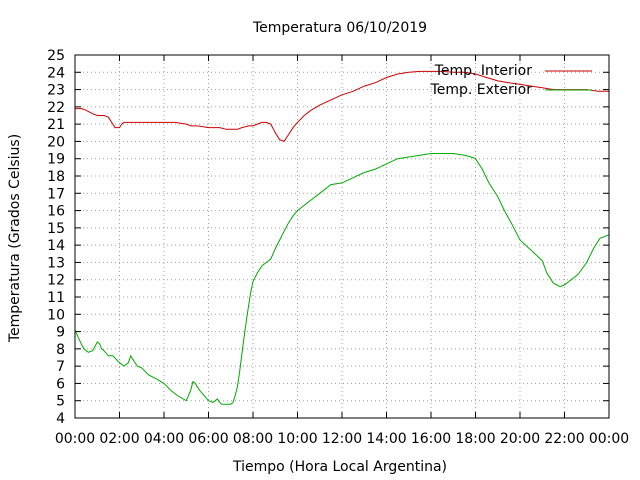 The width and height of the screenshot is (640, 480). I want to click on legend-label-interior: Temp. Interior, so click(483, 71).